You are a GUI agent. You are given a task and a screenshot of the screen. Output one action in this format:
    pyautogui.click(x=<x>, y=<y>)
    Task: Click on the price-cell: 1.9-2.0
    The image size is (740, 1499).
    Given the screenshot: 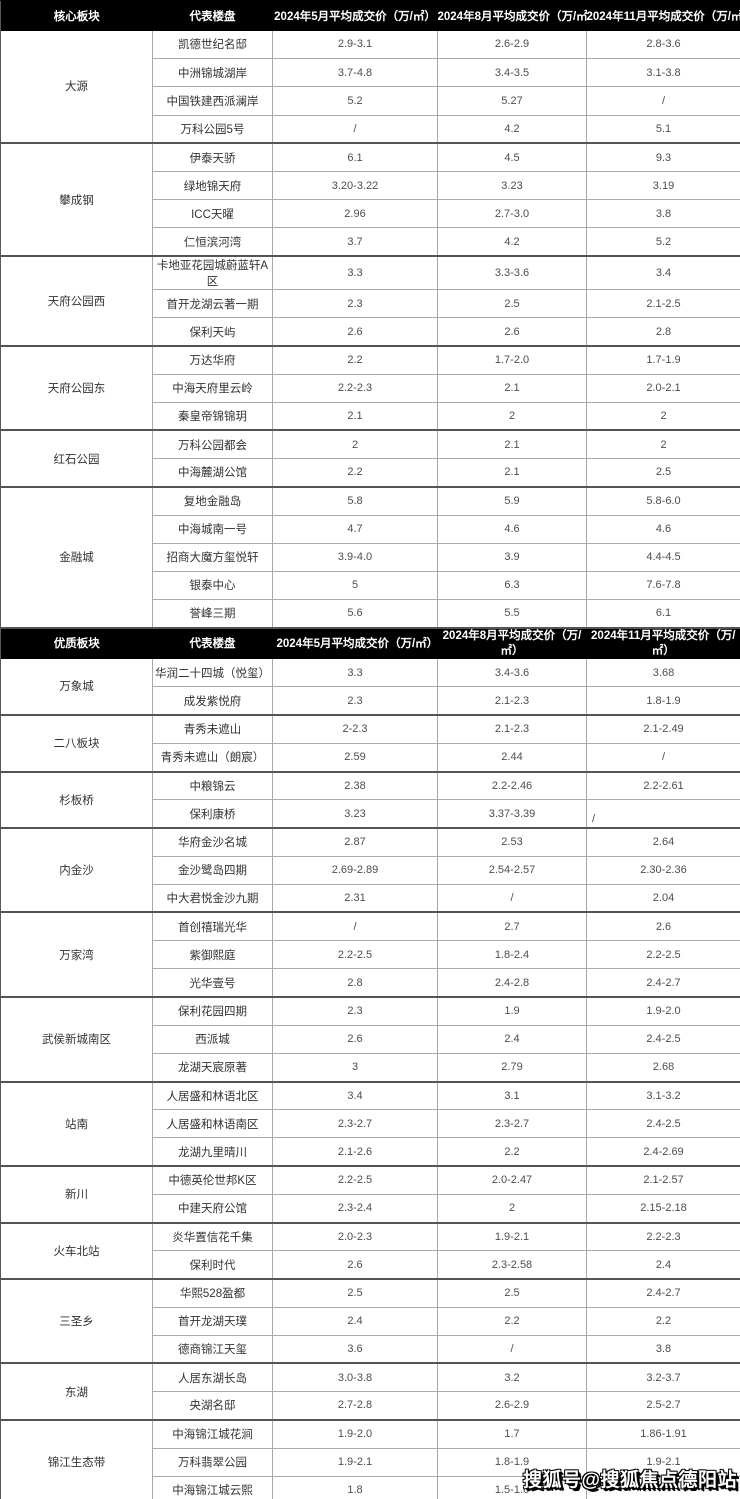 What is the action you would take?
    pyautogui.click(x=663, y=1011)
    